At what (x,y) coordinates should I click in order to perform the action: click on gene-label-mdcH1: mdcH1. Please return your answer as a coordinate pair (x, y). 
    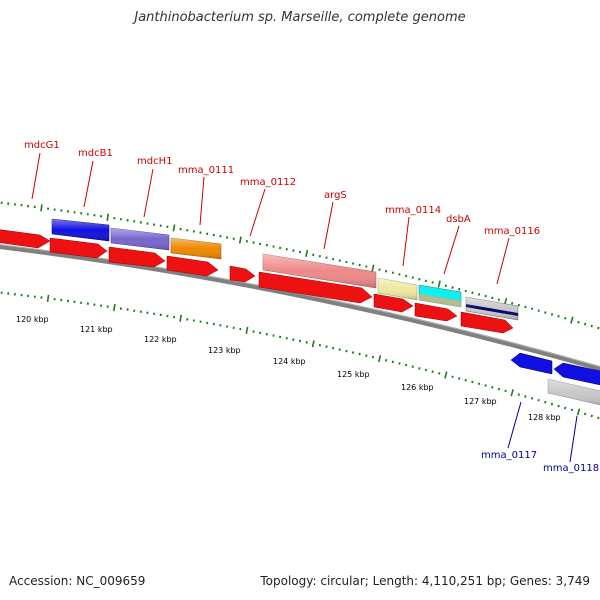
    Looking at the image, I should click on (154, 161).